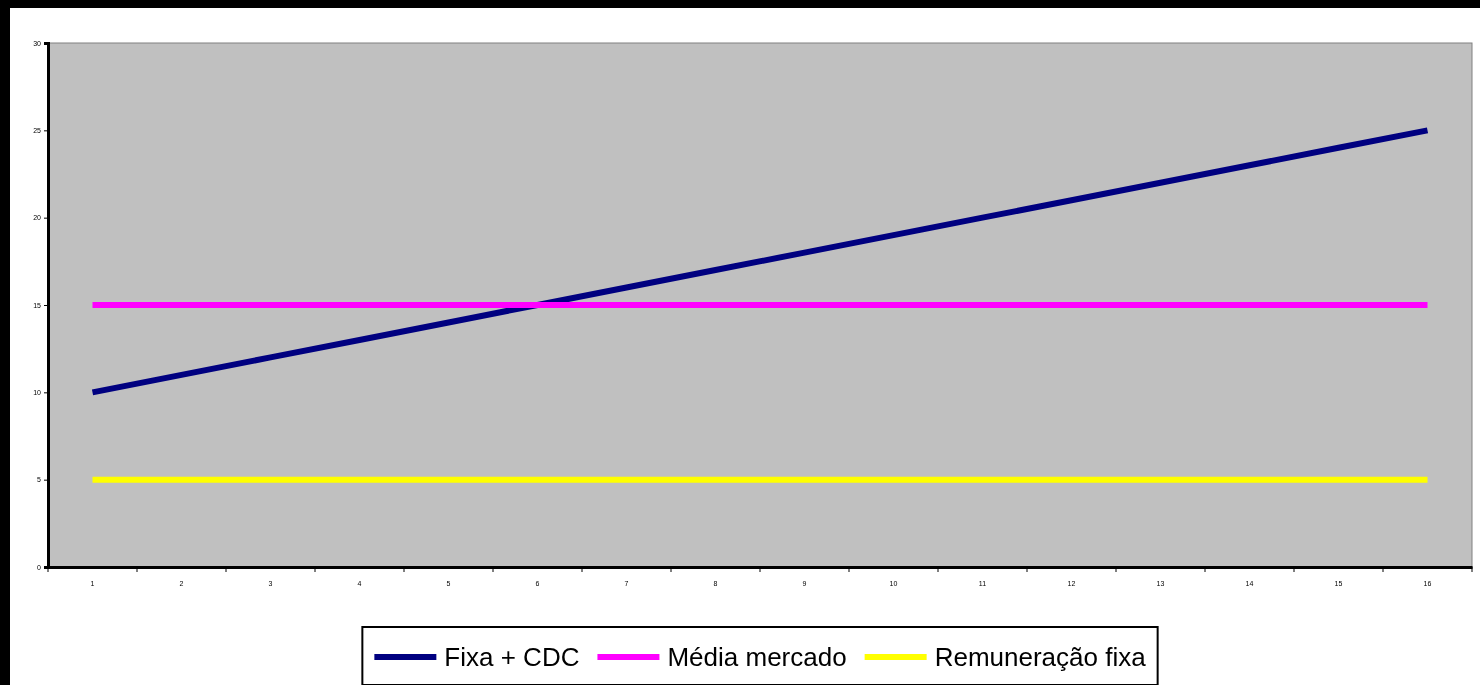 The height and width of the screenshot is (685, 1480). What do you see at coordinates (1040, 657) in the screenshot?
I see `legend-label: Remuneração fixa` at bounding box center [1040, 657].